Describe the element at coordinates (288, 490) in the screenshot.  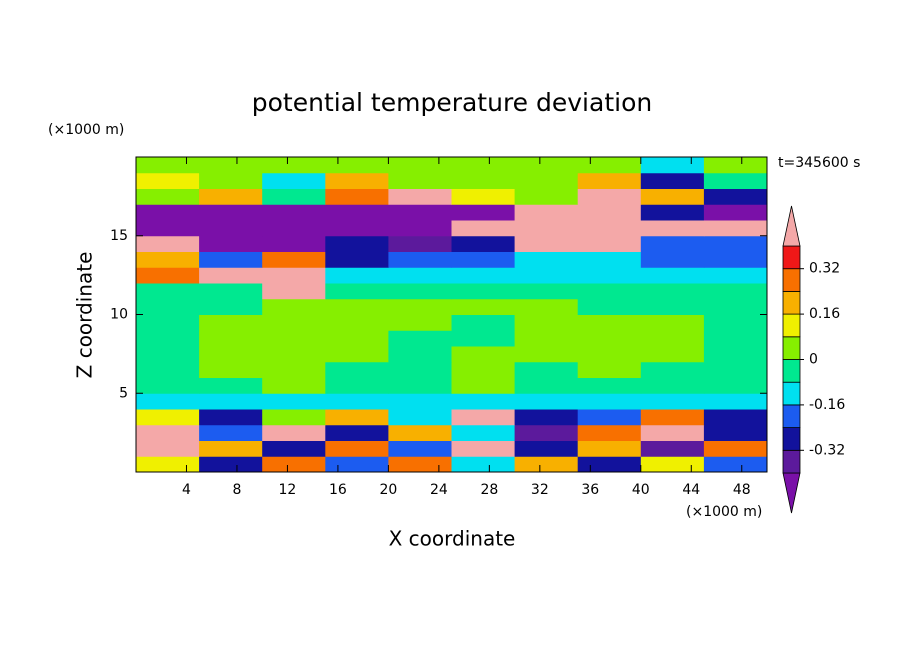
I see `x-tick-label: 12` at that location.